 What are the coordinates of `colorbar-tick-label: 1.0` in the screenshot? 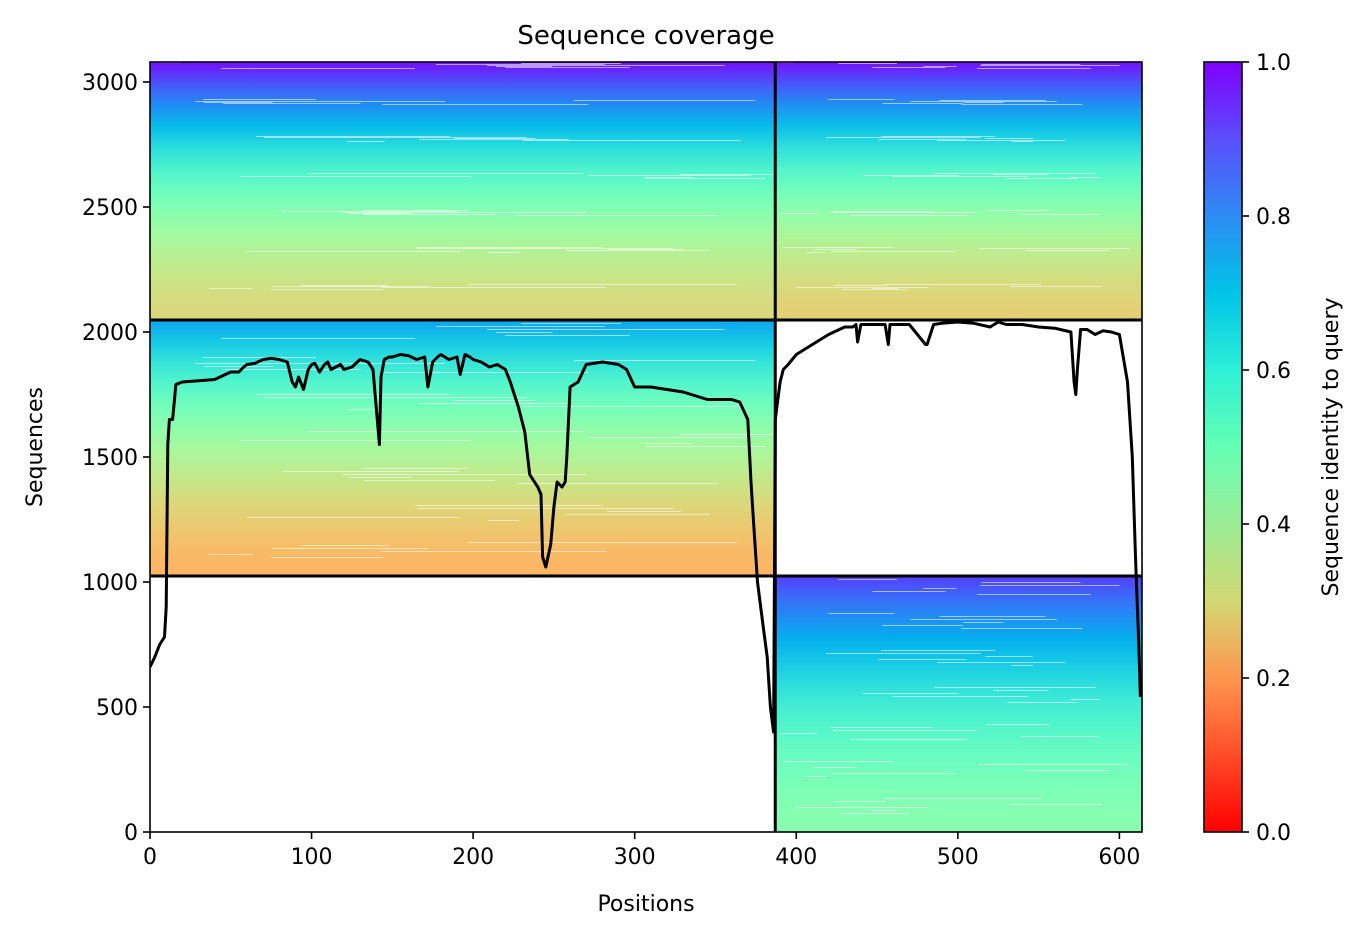 It's located at (1273, 63).